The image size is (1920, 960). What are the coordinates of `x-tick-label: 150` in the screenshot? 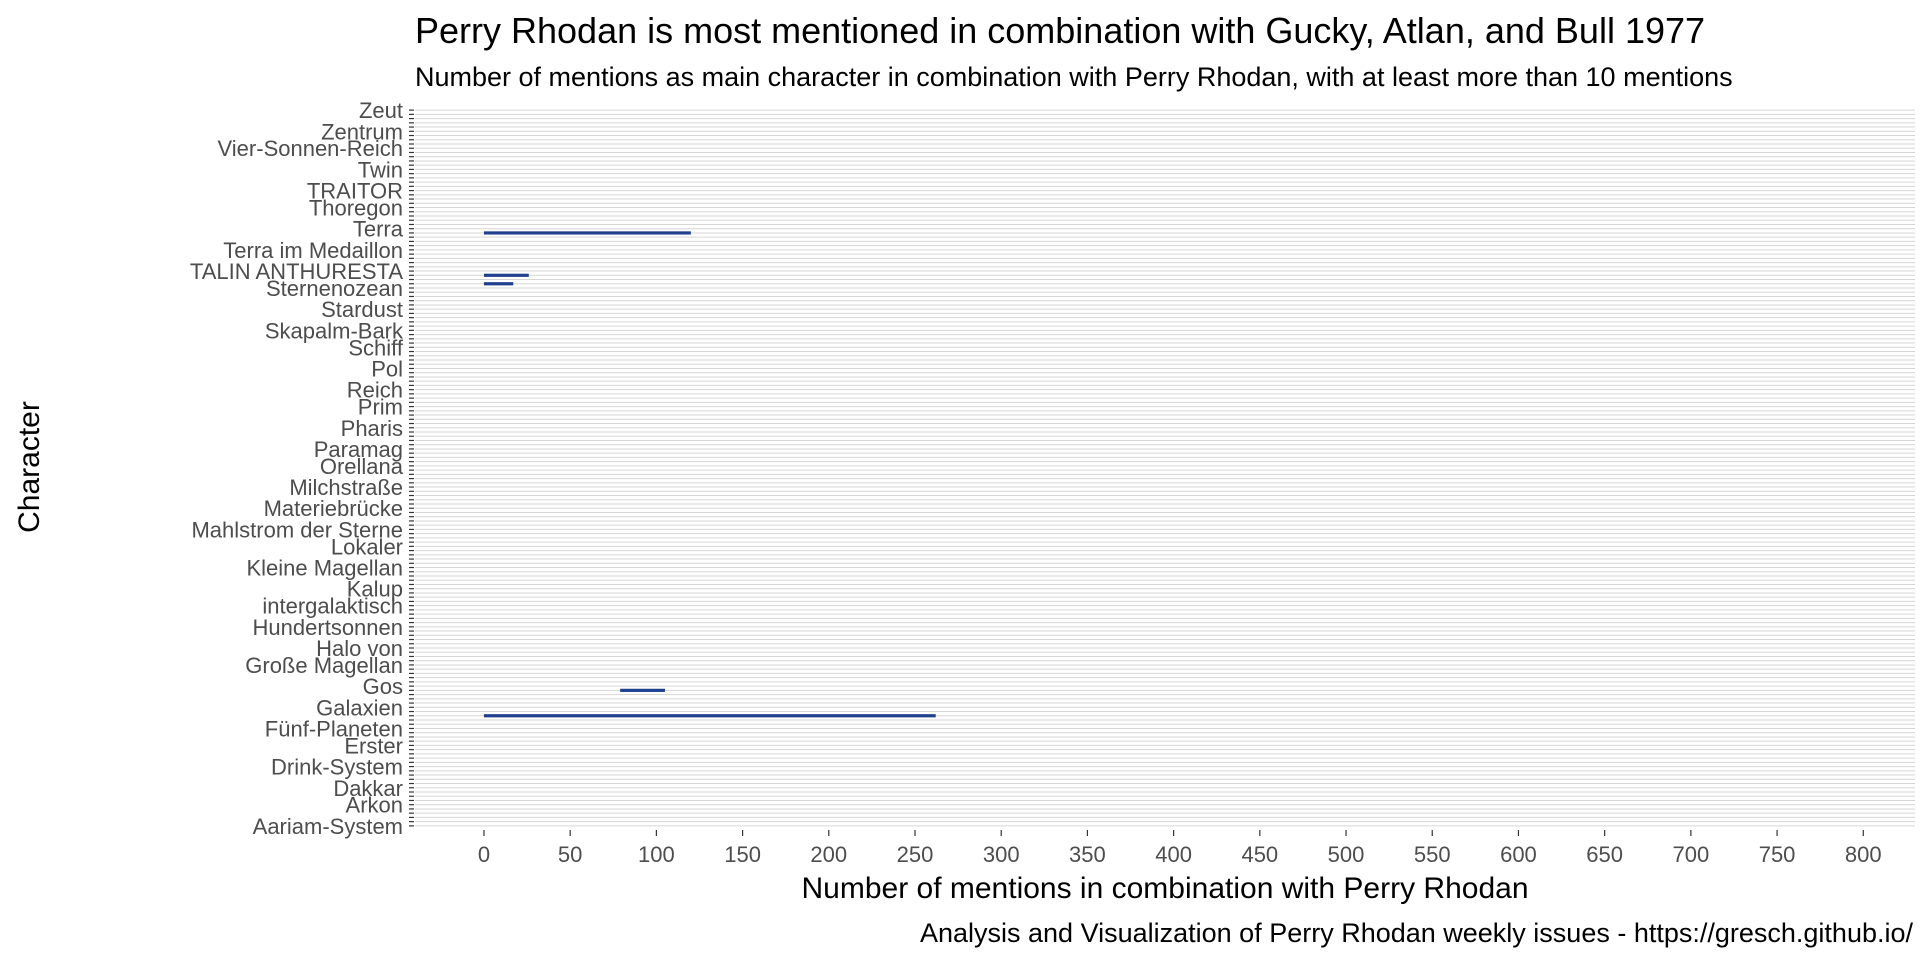 It's located at (742, 854).